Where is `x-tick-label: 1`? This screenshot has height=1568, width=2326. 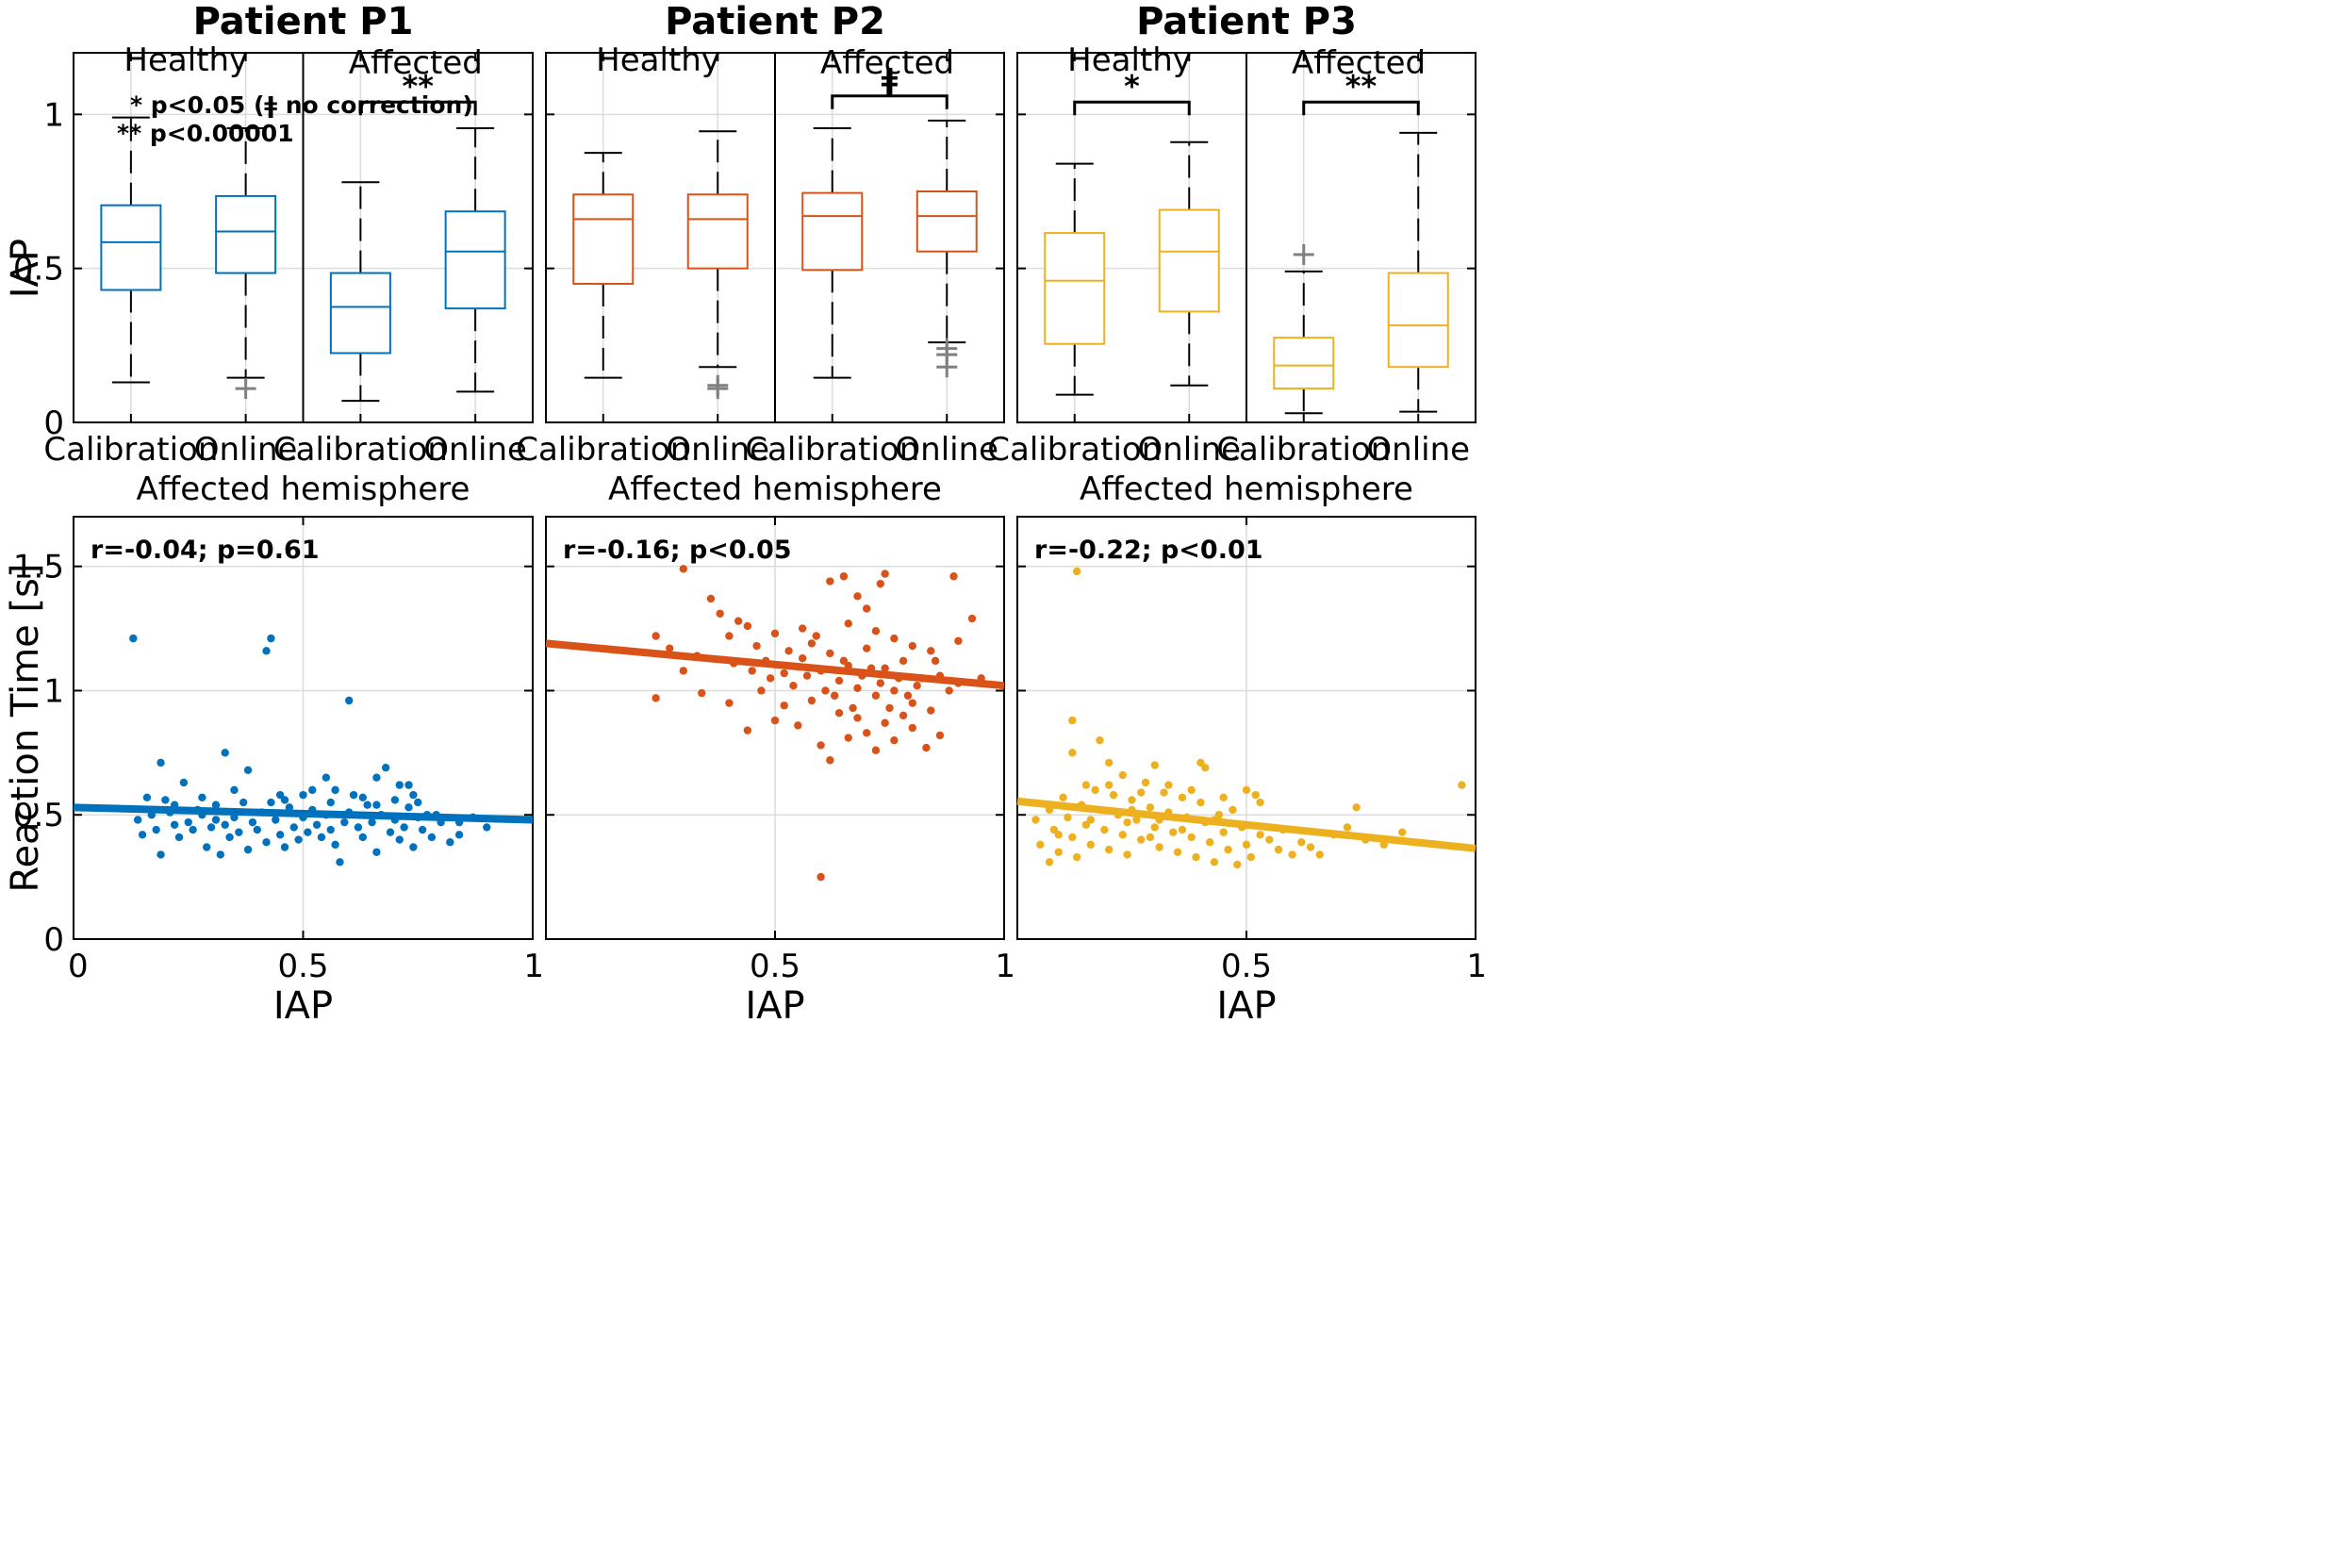
x-tick-label: 1 is located at coordinates (1005, 966).